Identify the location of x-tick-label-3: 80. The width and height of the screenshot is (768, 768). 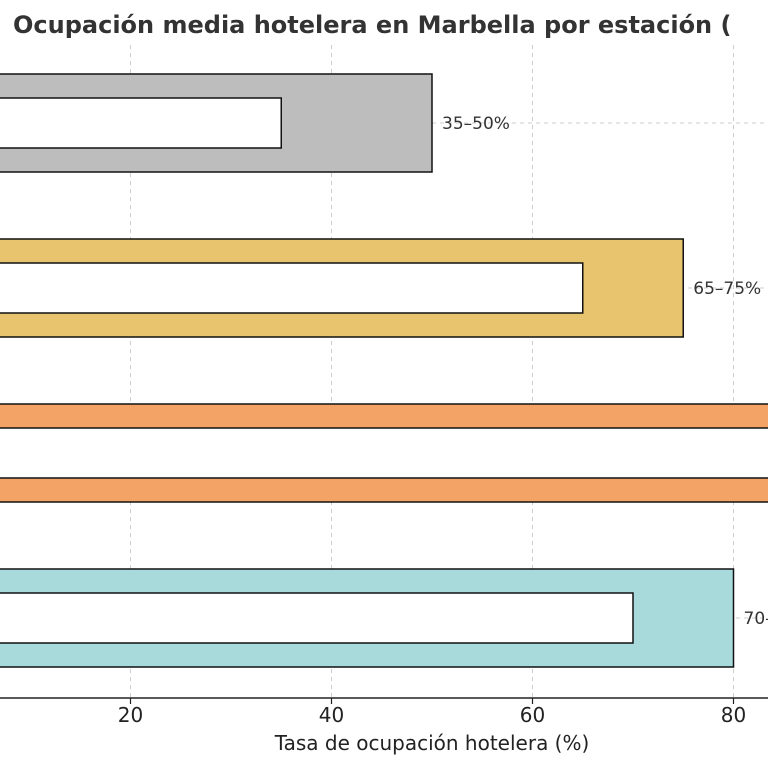
(733, 715).